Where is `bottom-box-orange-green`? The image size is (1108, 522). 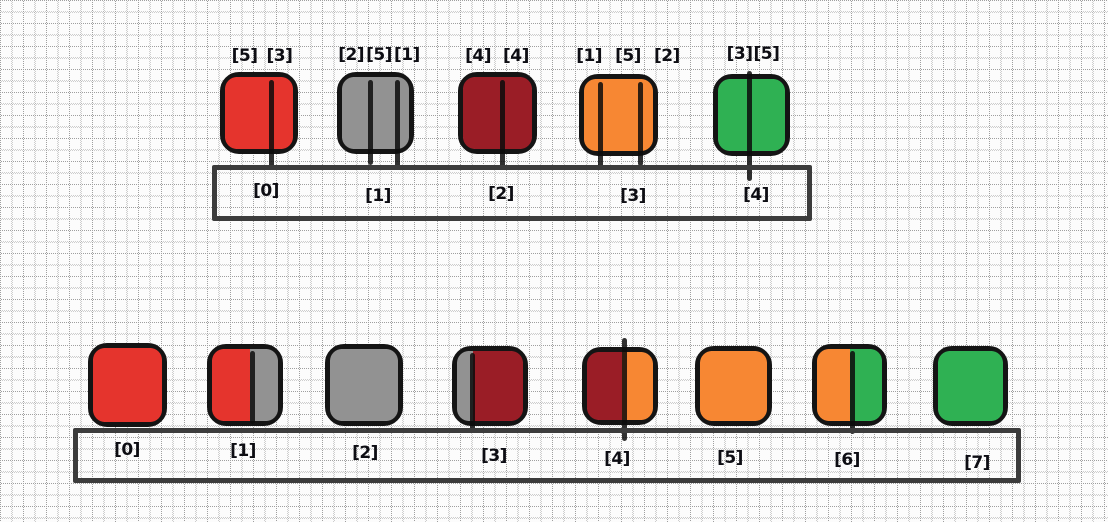
bottom-box-orange-green is located at coordinates (849, 389).